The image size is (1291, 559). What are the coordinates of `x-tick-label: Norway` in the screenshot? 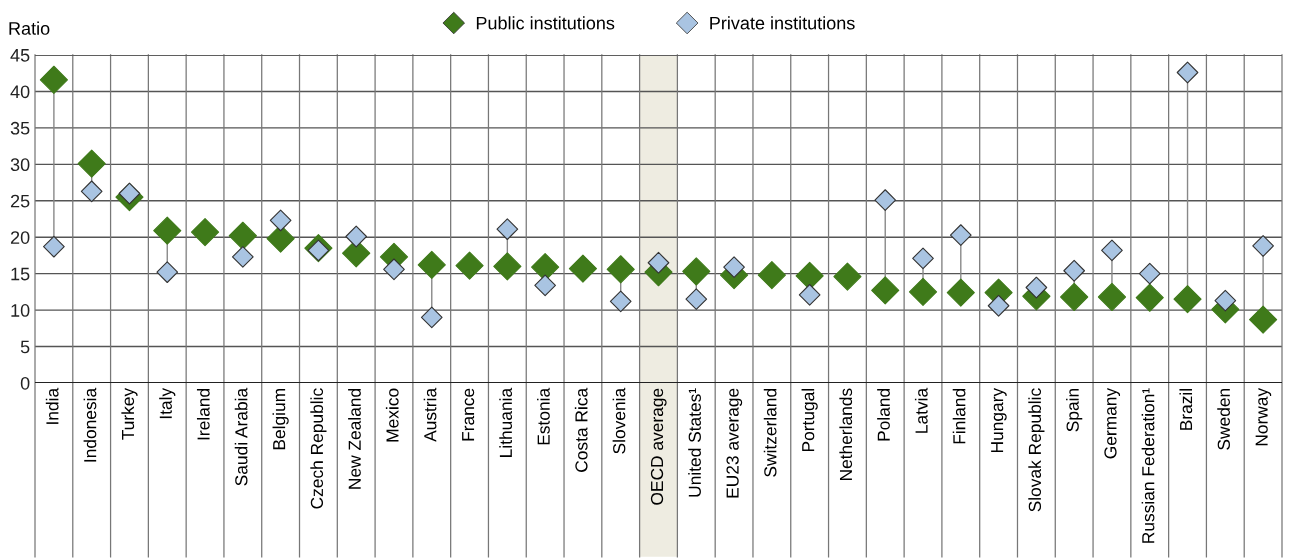 It's located at (1263, 416).